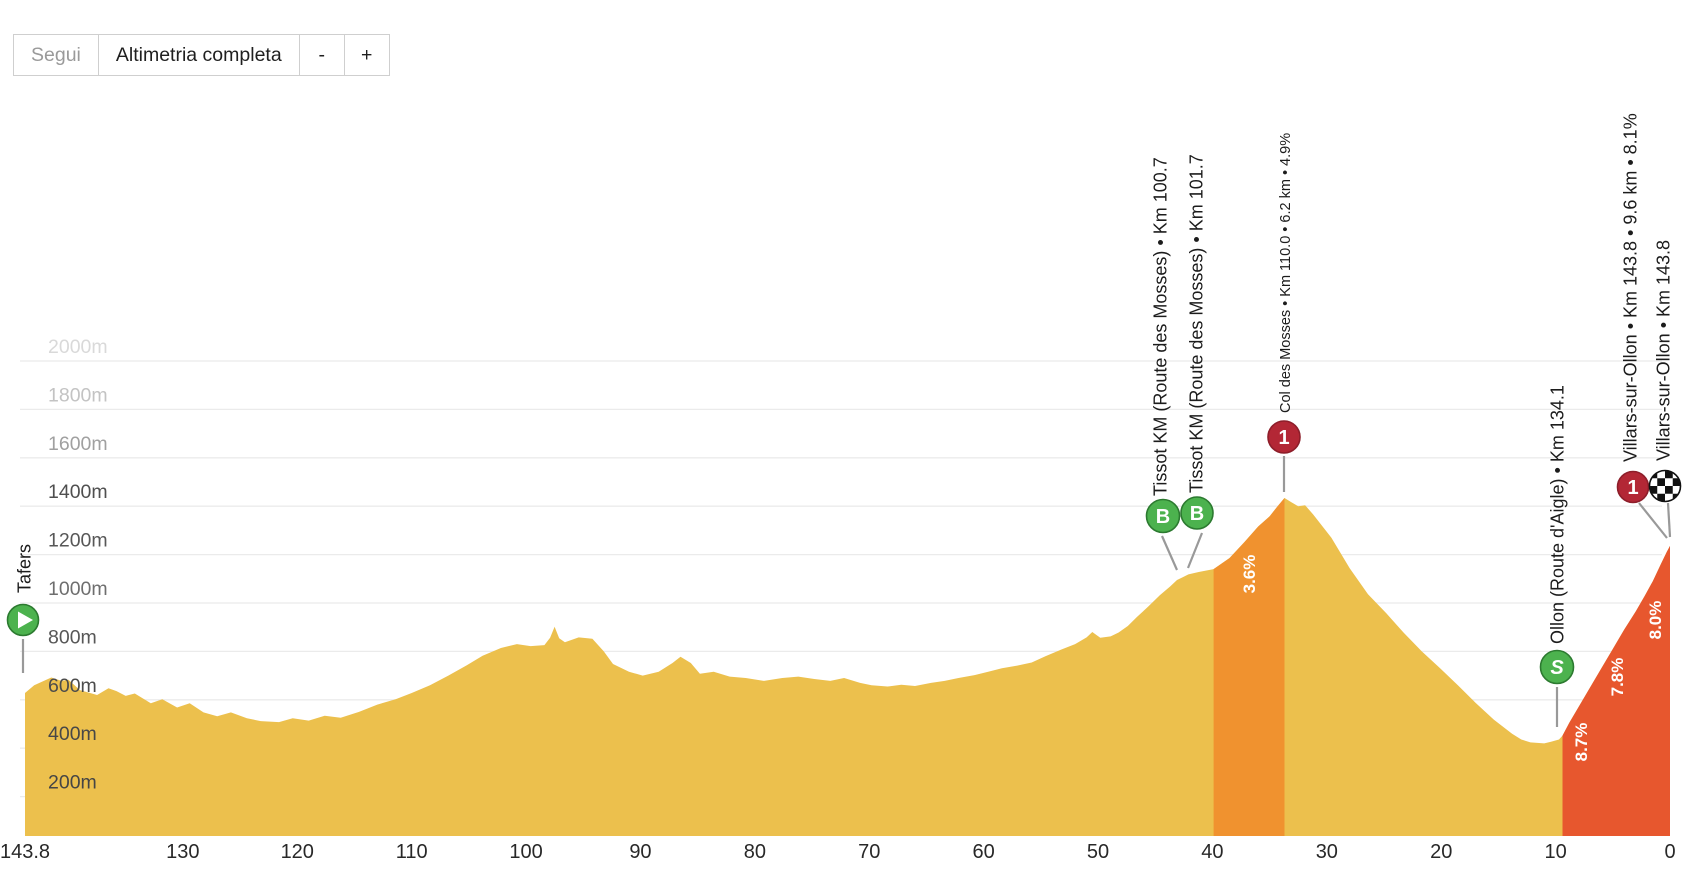 This screenshot has height=871, width=1698. What do you see at coordinates (72, 783) in the screenshot?
I see `y-axis-label-200: 200m` at bounding box center [72, 783].